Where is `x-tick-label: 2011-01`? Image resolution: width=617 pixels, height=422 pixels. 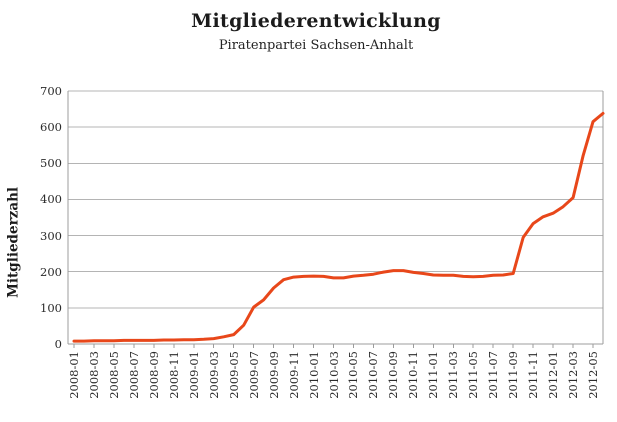 x-tick-label: 2011-01 is located at coordinates (433, 375).